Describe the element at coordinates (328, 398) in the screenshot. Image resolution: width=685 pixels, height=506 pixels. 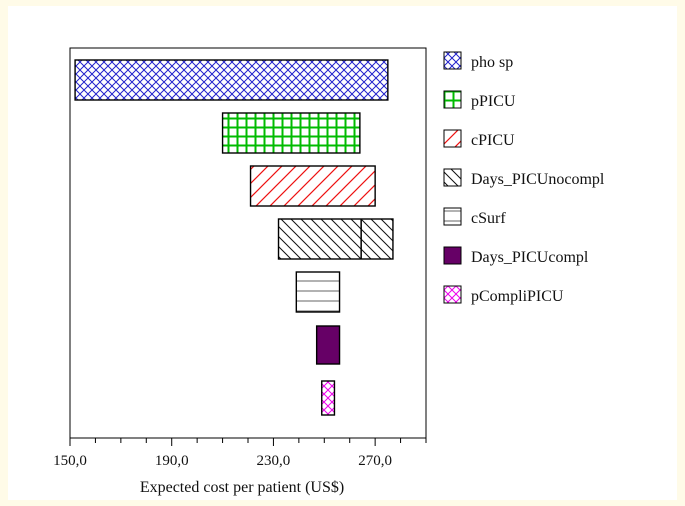
I see `bar-pcomplipicu` at that location.